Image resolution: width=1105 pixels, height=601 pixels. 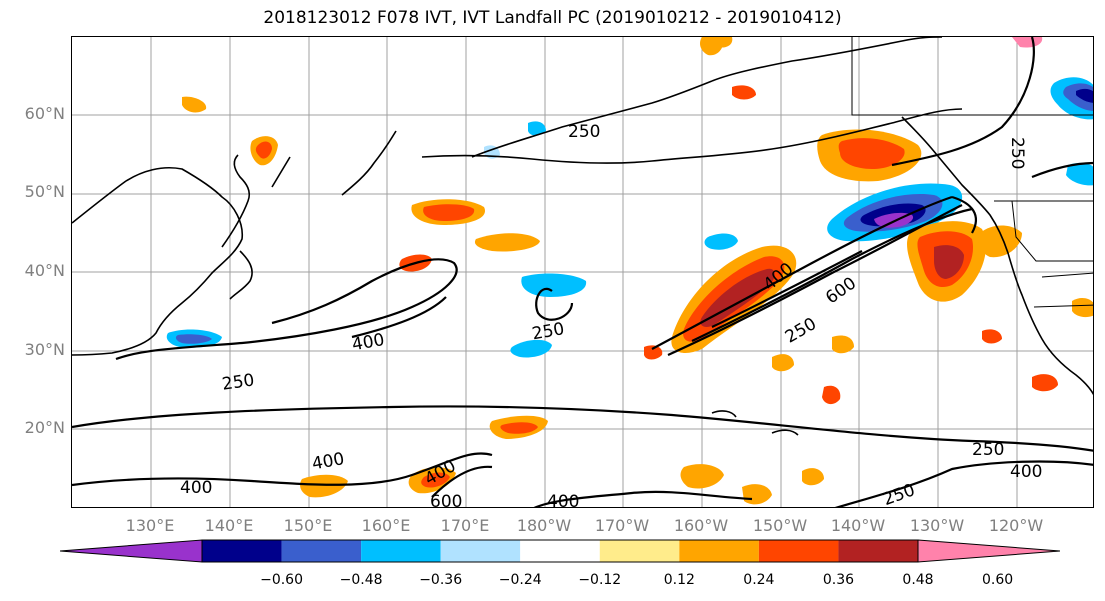 I want to click on colorbar-tick-label: −0.36, so click(x=441, y=580).